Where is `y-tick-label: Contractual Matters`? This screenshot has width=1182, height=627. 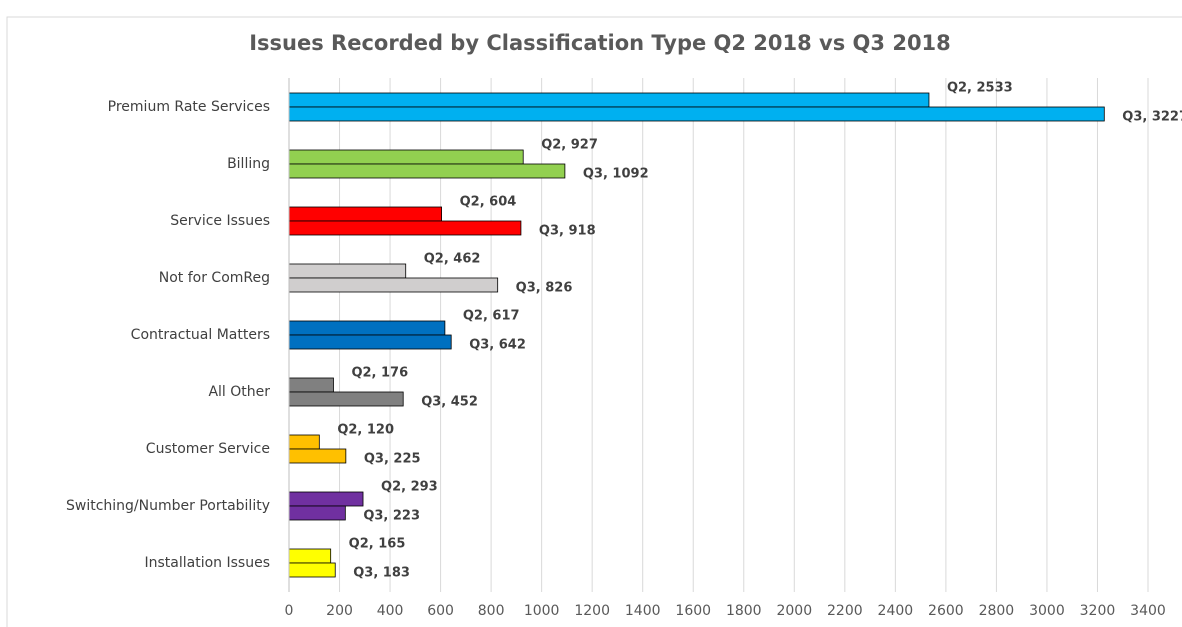 y-tick-label: Contractual Matters is located at coordinates (200, 335).